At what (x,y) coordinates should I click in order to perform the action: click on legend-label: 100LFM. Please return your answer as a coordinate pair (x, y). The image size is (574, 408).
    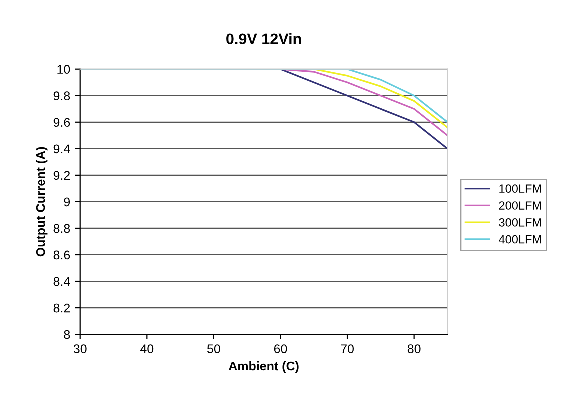
    Looking at the image, I should click on (521, 189).